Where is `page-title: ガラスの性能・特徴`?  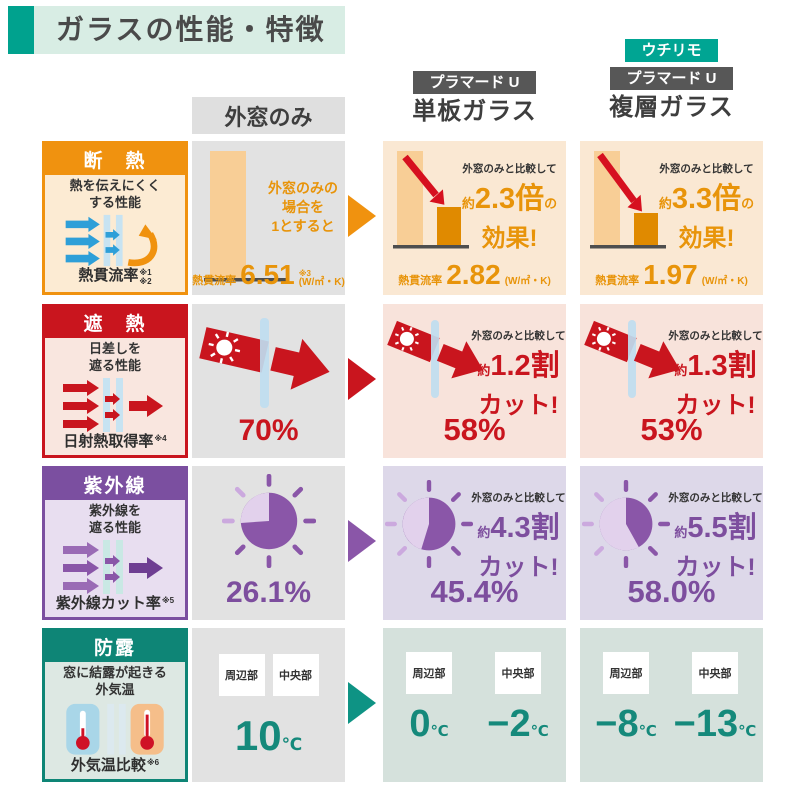 page-title: ガラスの性能・特徴 is located at coordinates (190, 30).